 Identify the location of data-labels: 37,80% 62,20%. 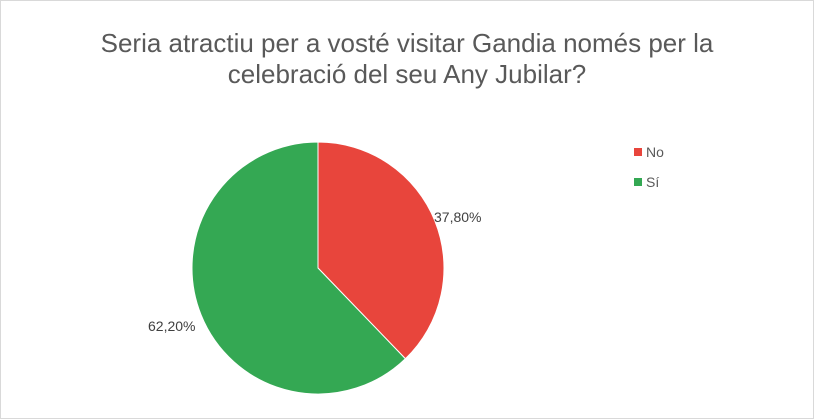
(314, 271).